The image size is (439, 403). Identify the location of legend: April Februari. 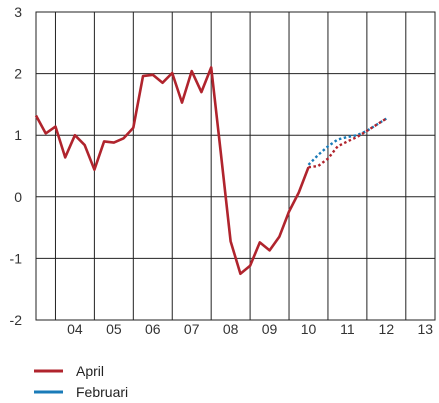
(81, 381).